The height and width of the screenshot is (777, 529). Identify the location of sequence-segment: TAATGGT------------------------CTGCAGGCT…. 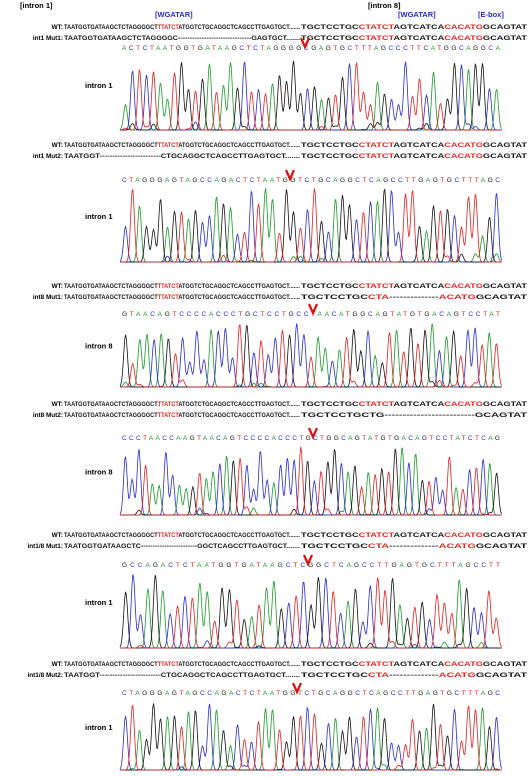
(182, 156).